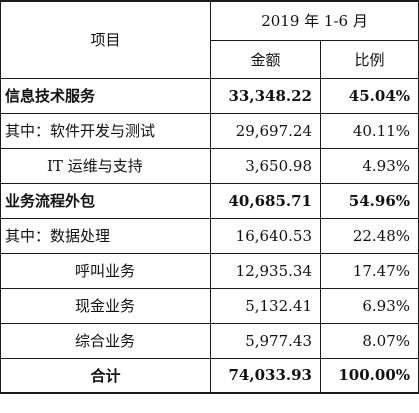 The image size is (419, 413). Describe the element at coordinates (265, 95) in the screenshot. I see `row-amount: 33,348.22` at that location.